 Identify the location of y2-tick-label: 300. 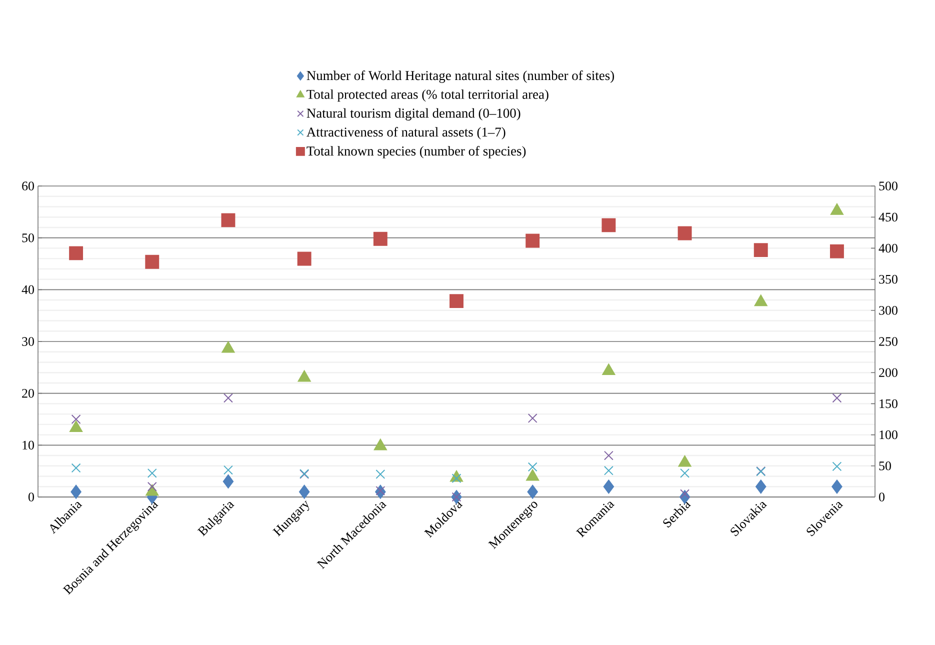
(888, 310).